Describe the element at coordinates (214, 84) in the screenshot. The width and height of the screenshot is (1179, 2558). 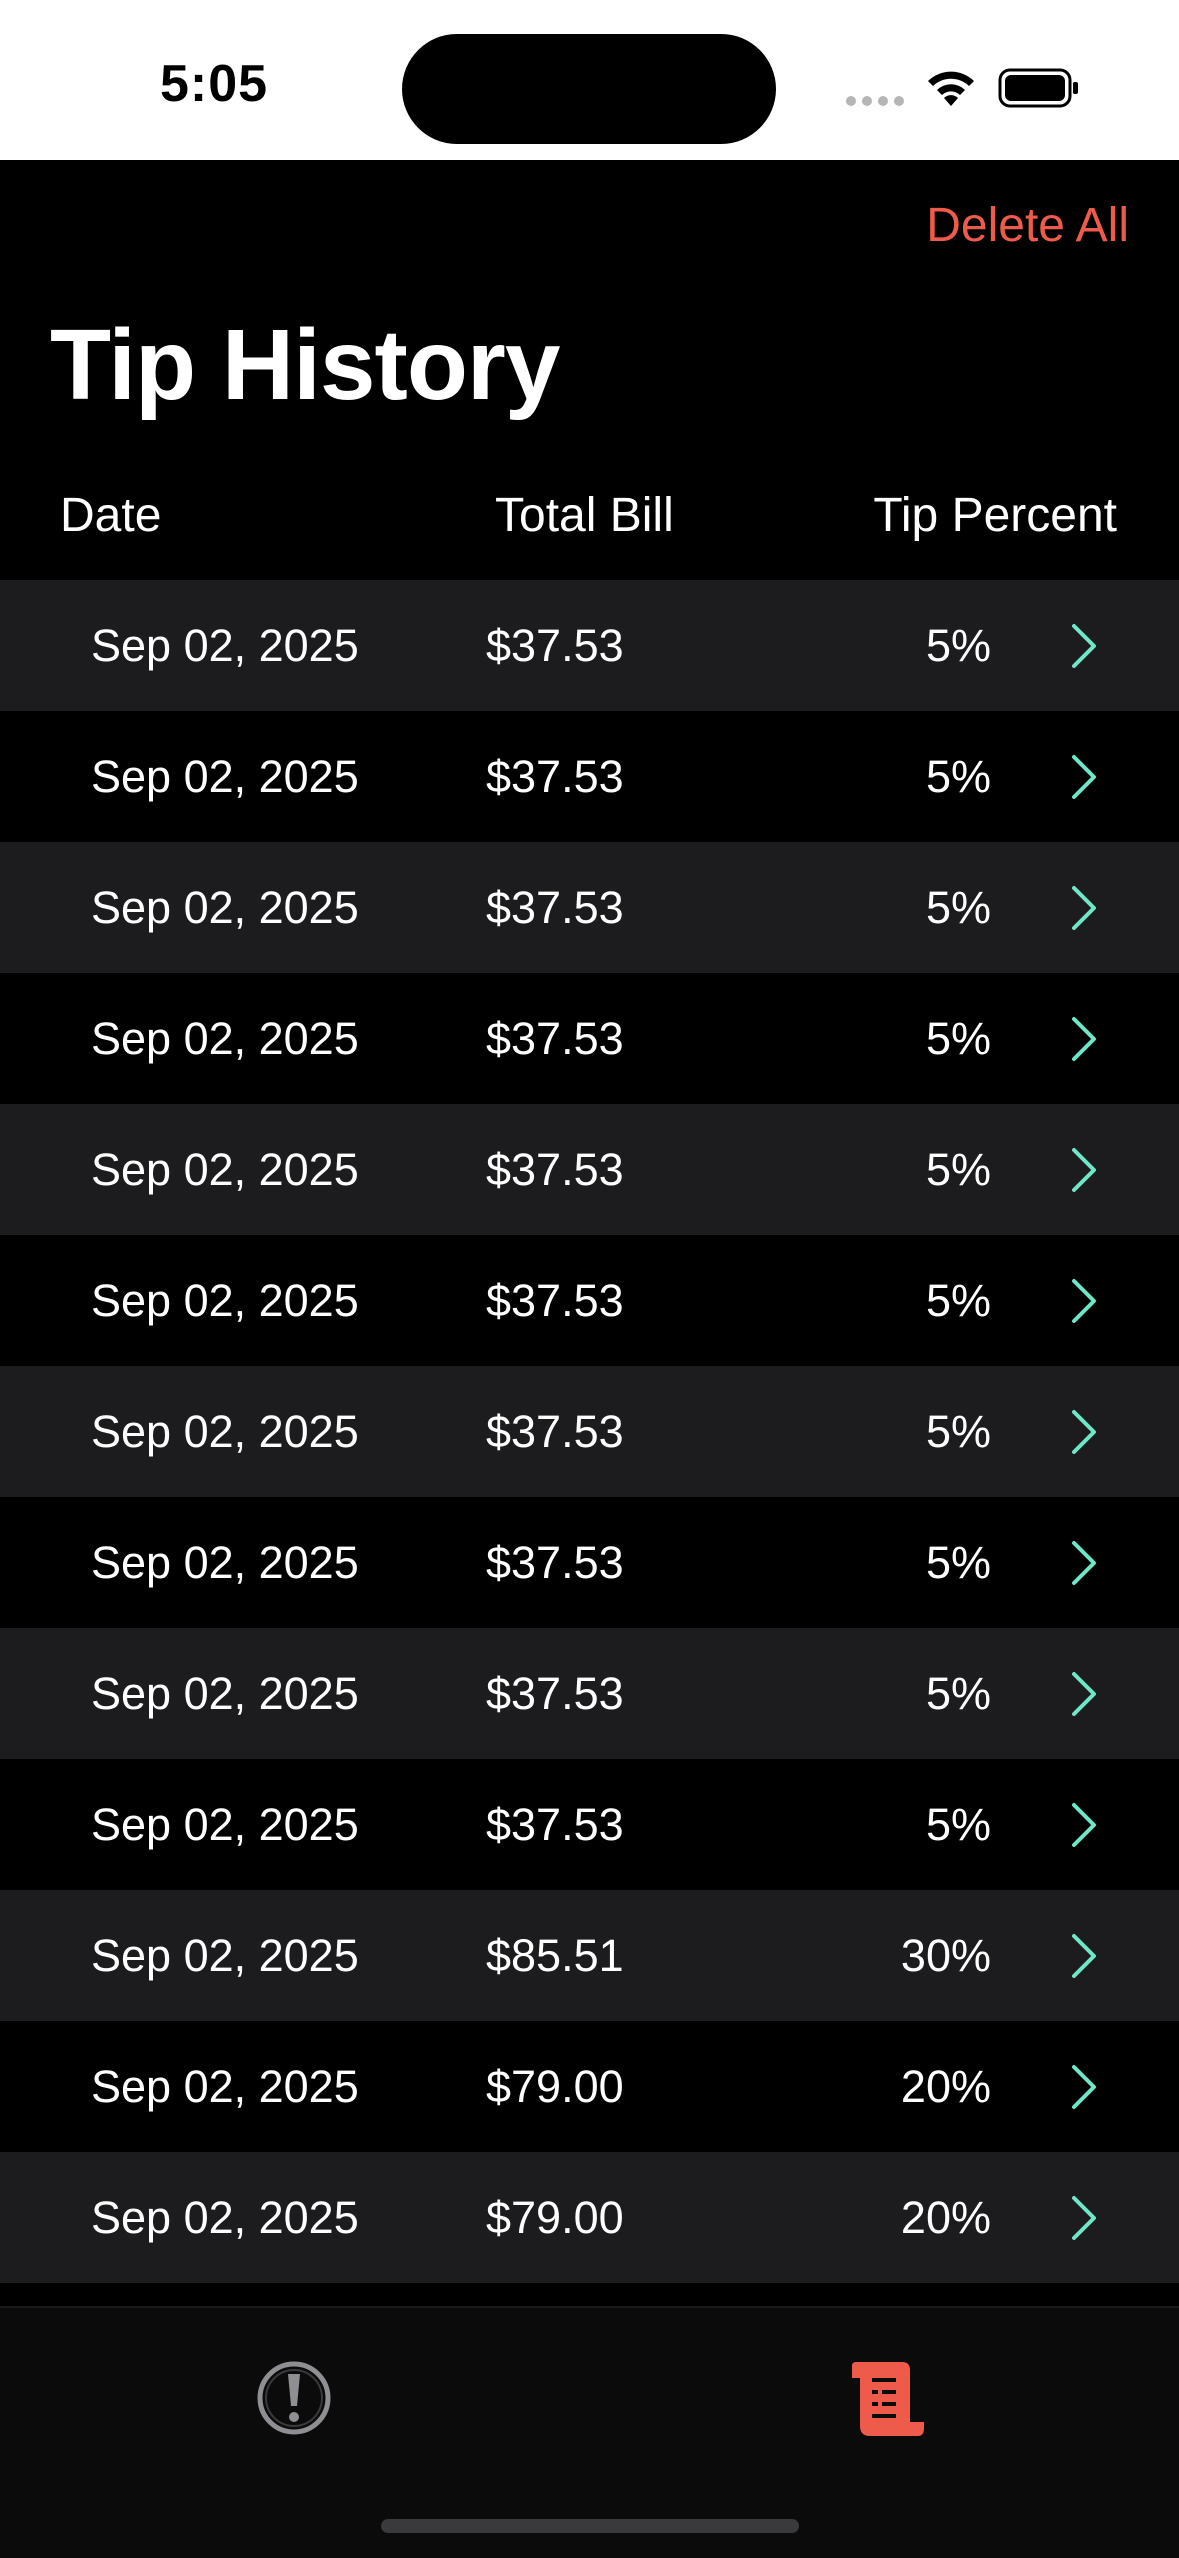
I see `status-time: 5:05` at that location.